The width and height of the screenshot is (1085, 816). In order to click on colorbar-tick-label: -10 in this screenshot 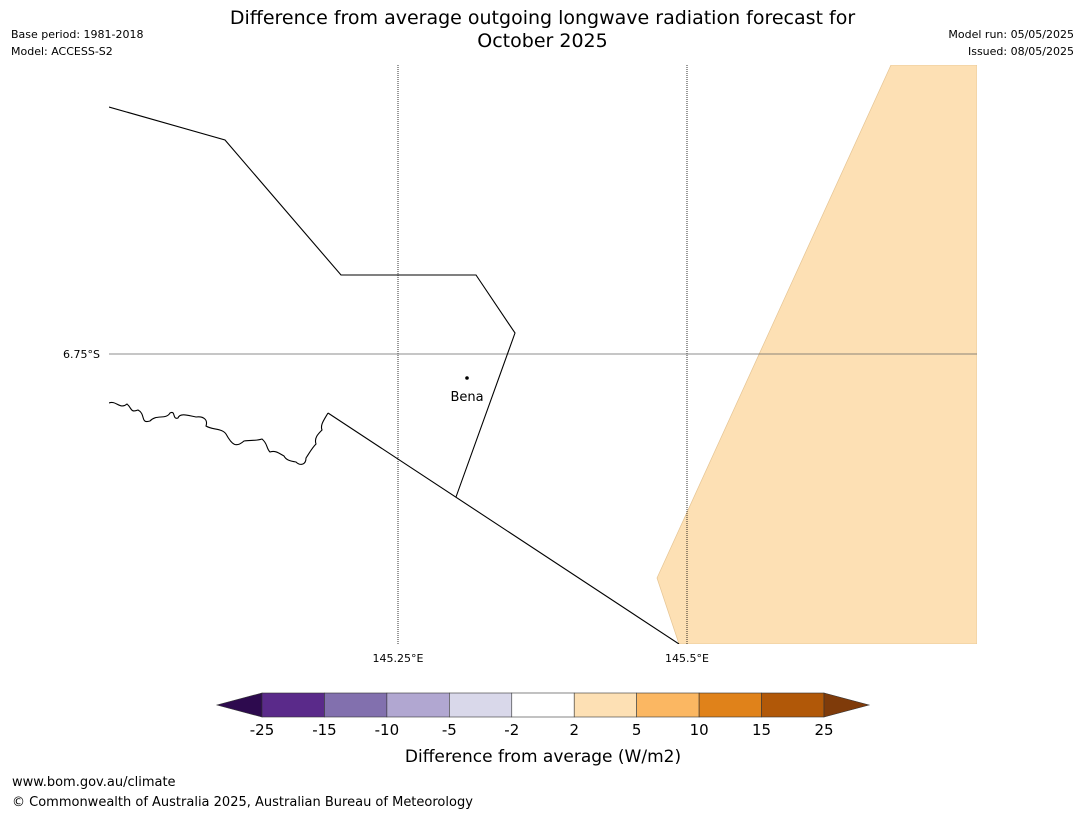, I will do `click(387, 730)`.